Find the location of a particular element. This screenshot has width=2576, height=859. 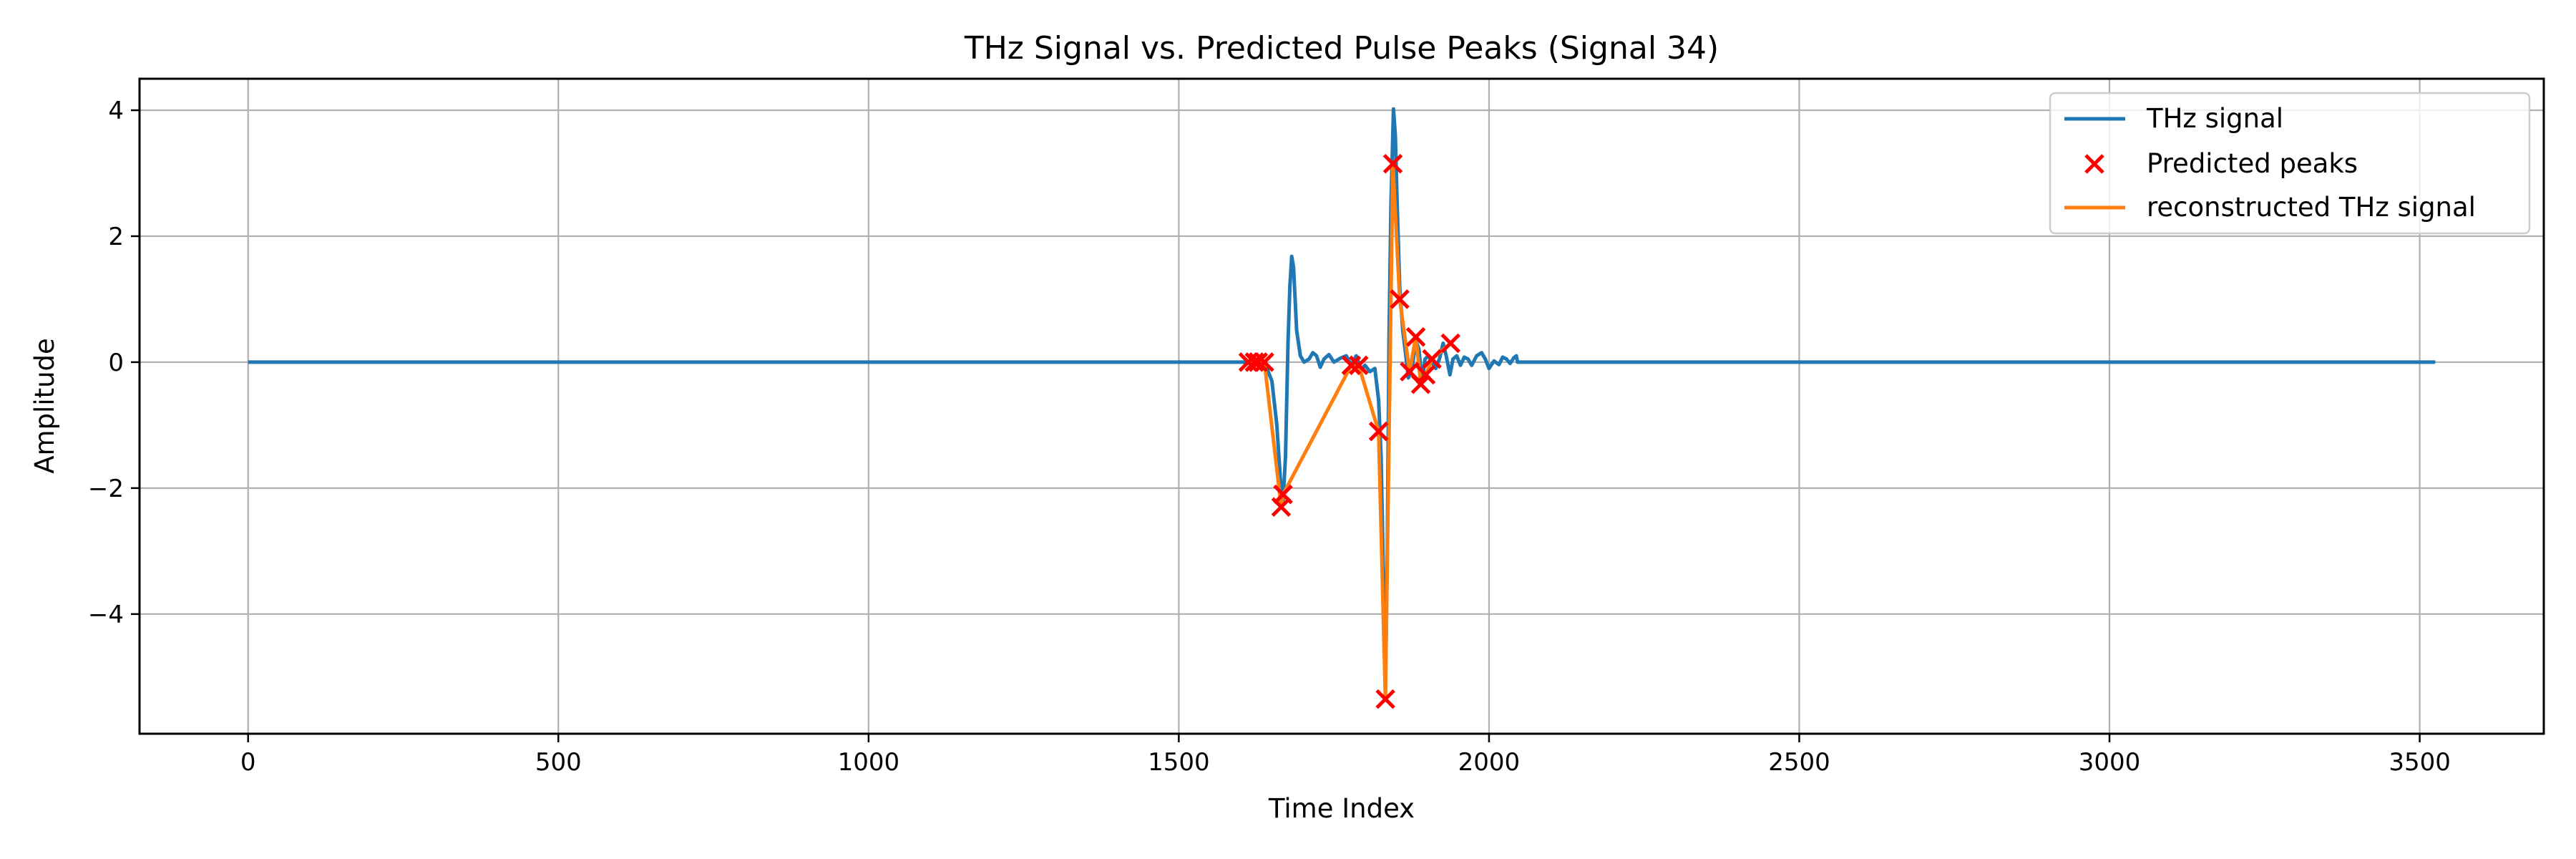

y-tick-label: −4 is located at coordinates (106, 615).